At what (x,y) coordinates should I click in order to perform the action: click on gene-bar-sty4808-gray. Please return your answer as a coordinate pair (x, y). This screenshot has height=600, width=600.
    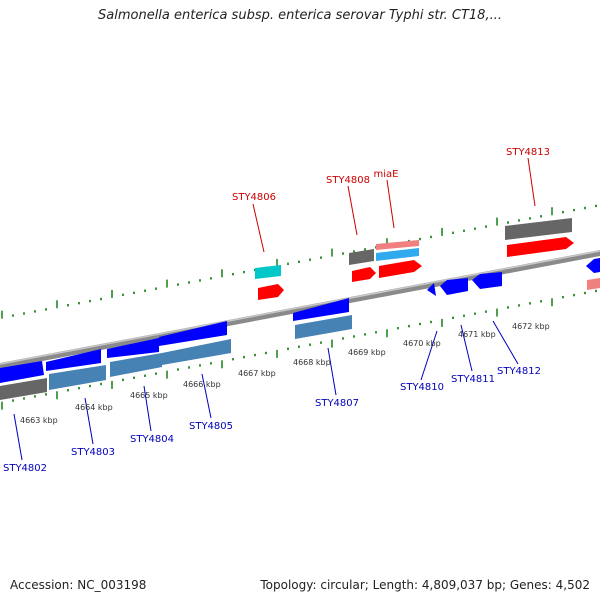
    Looking at the image, I should click on (361, 257).